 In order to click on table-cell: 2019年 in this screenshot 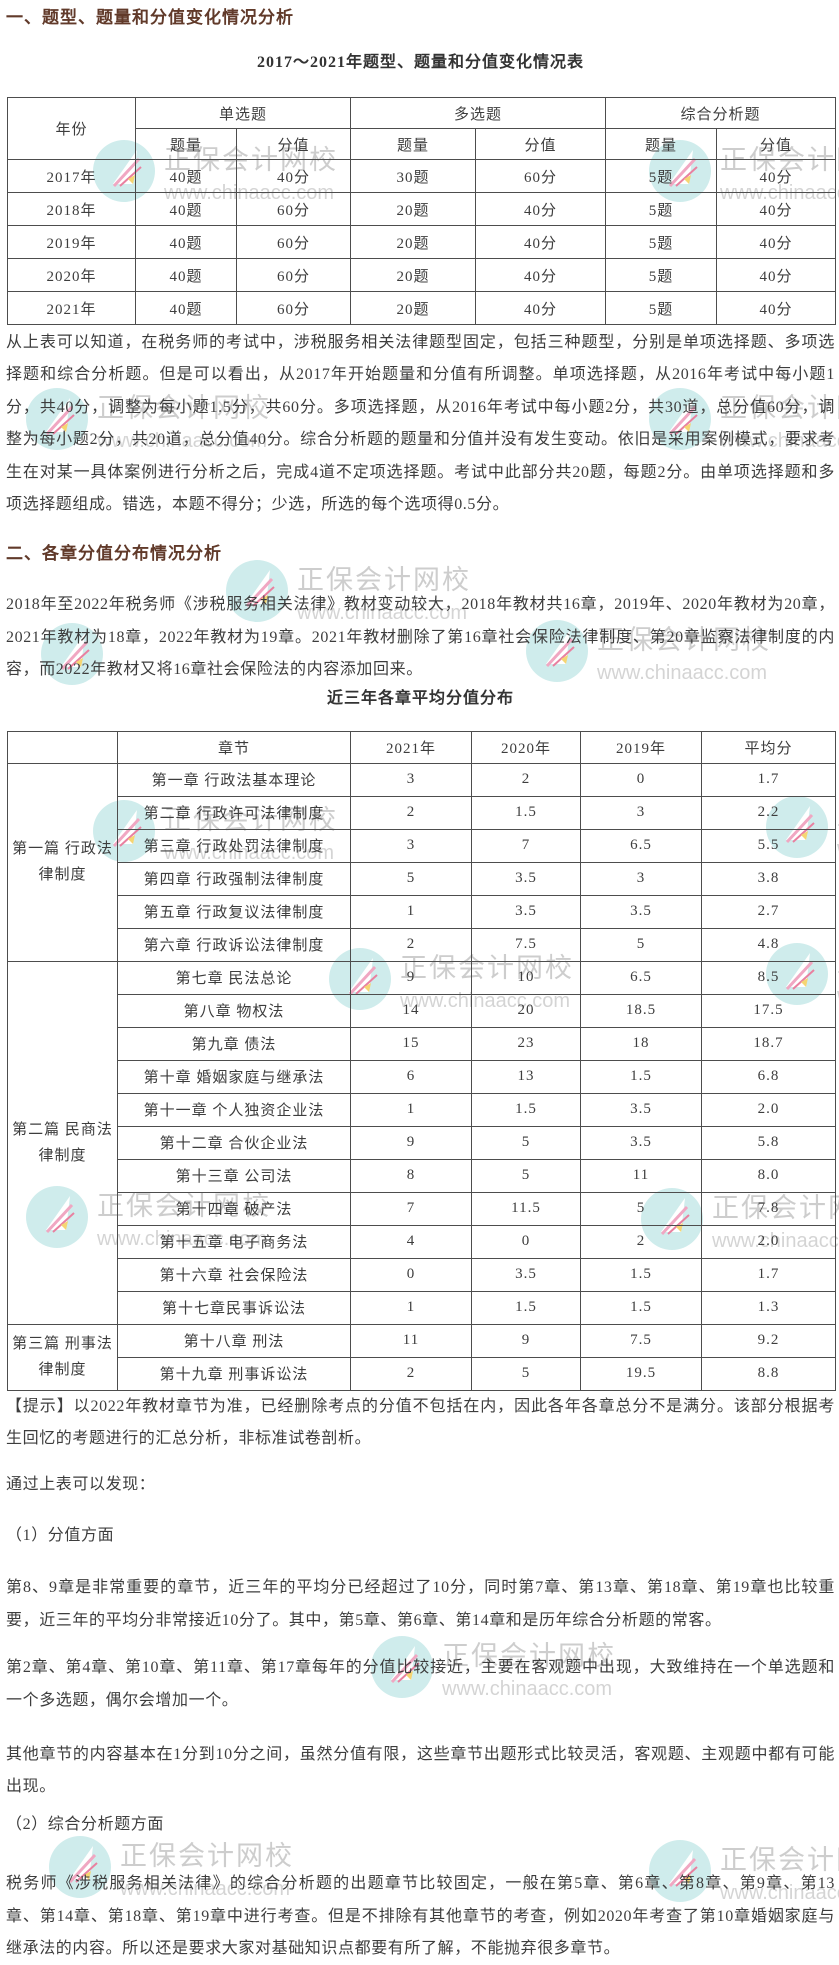, I will do `click(71, 242)`.